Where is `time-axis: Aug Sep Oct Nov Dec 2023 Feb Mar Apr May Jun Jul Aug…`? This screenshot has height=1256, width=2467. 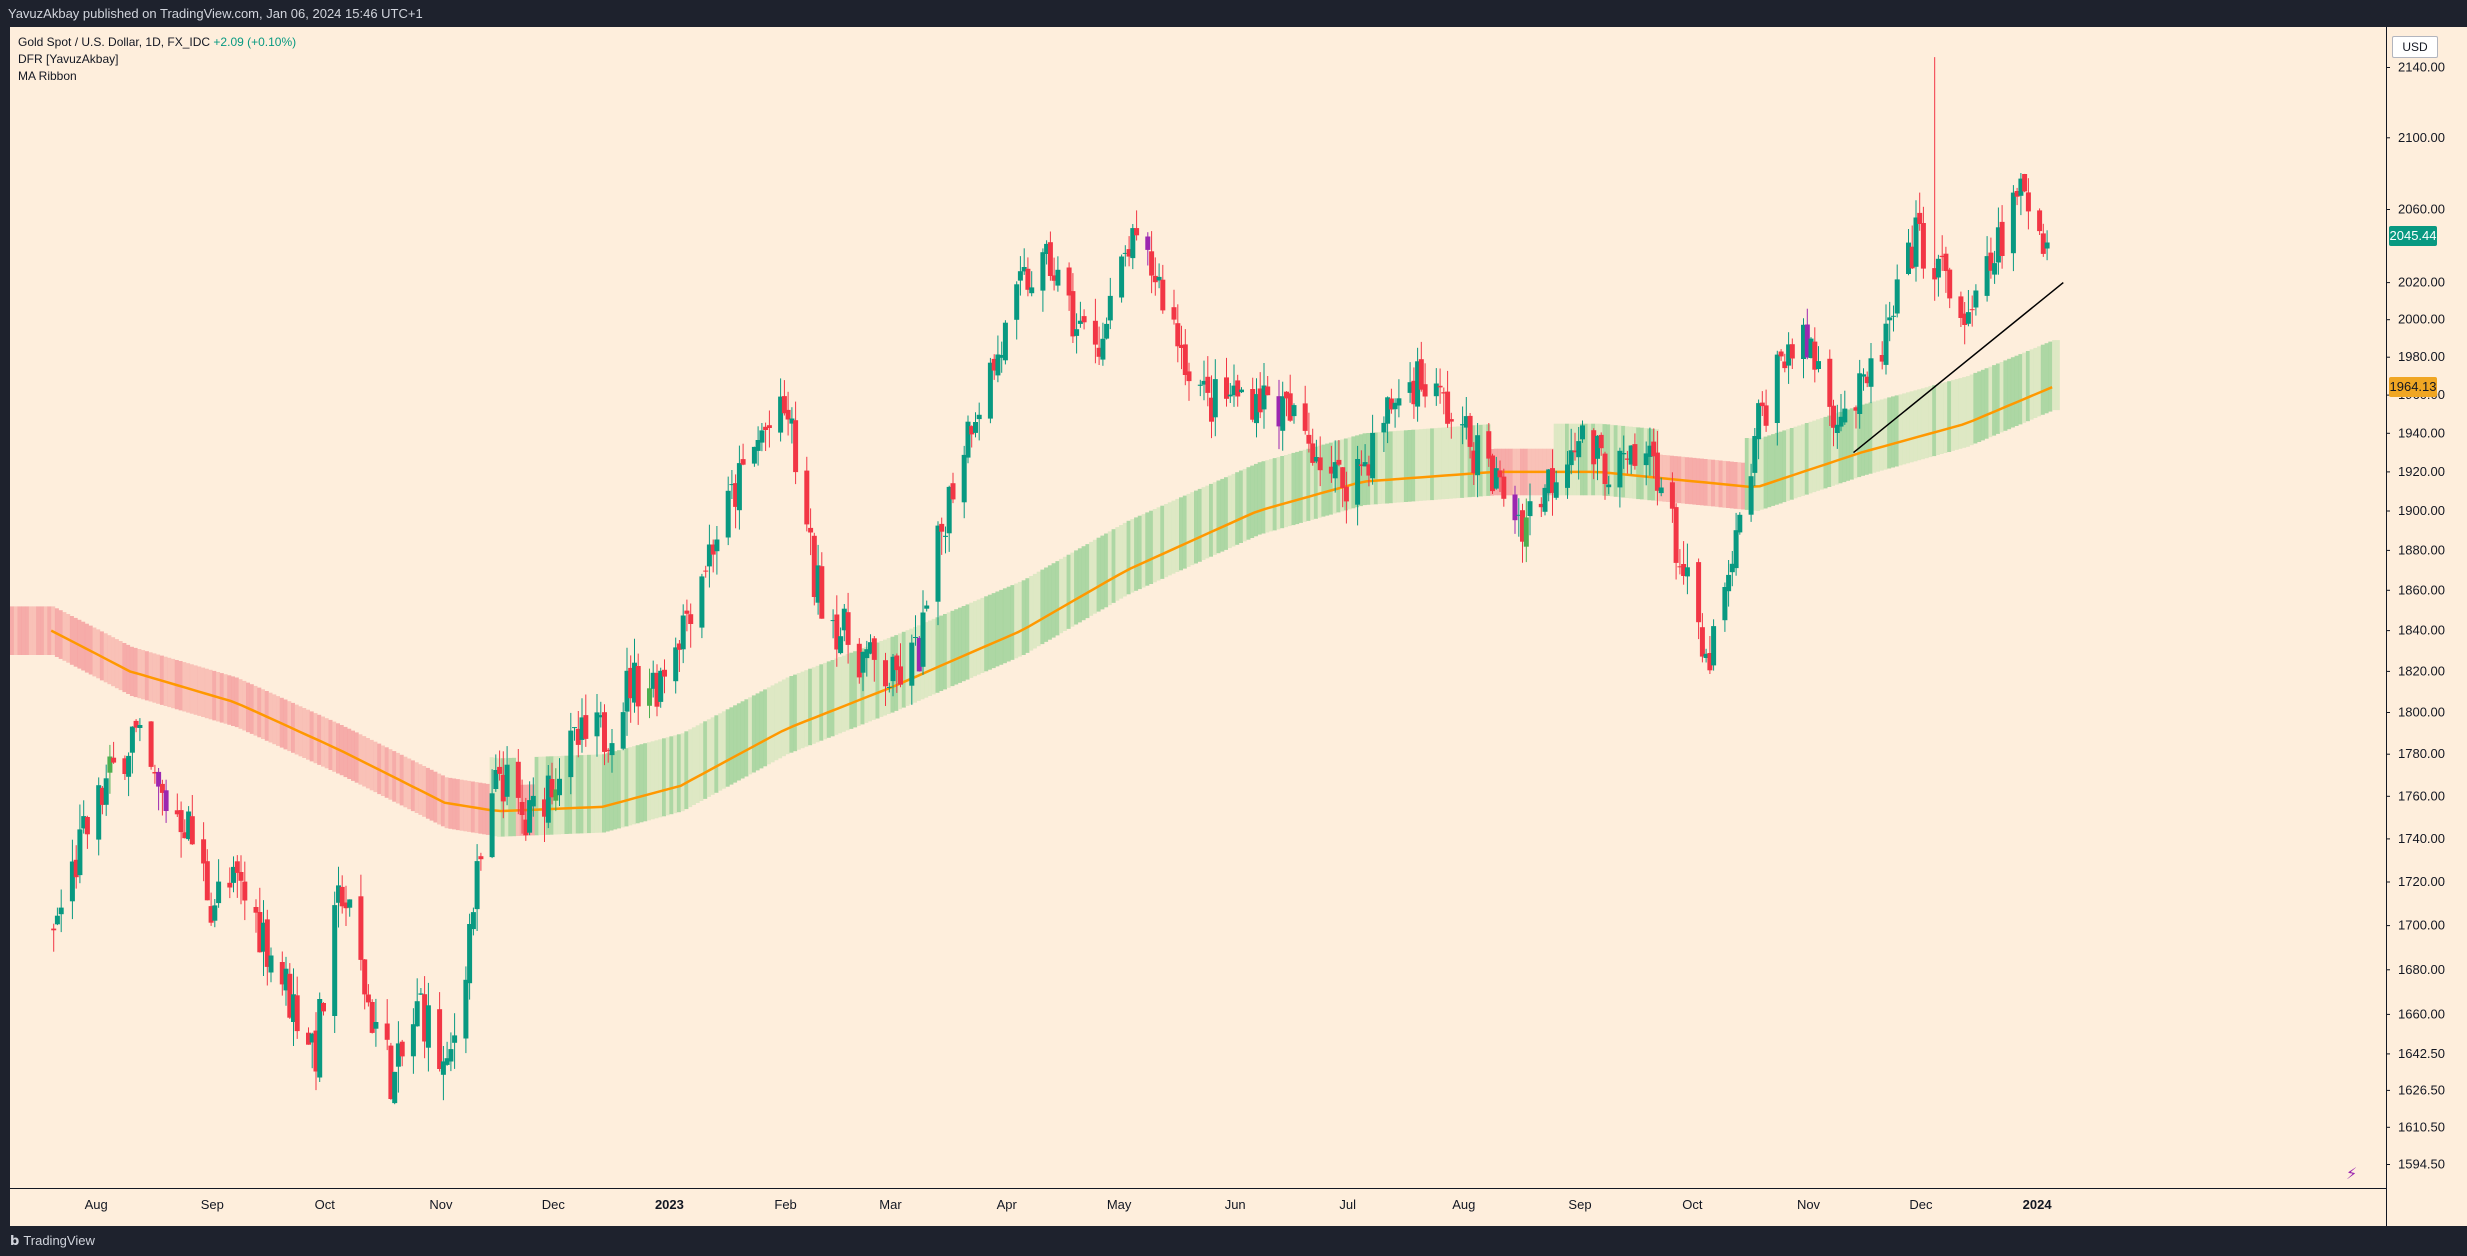 time-axis: Aug Sep Oct Nov Dec 2023 Feb Mar Apr May Jun Jul Aug… is located at coordinates (1198, 1207).